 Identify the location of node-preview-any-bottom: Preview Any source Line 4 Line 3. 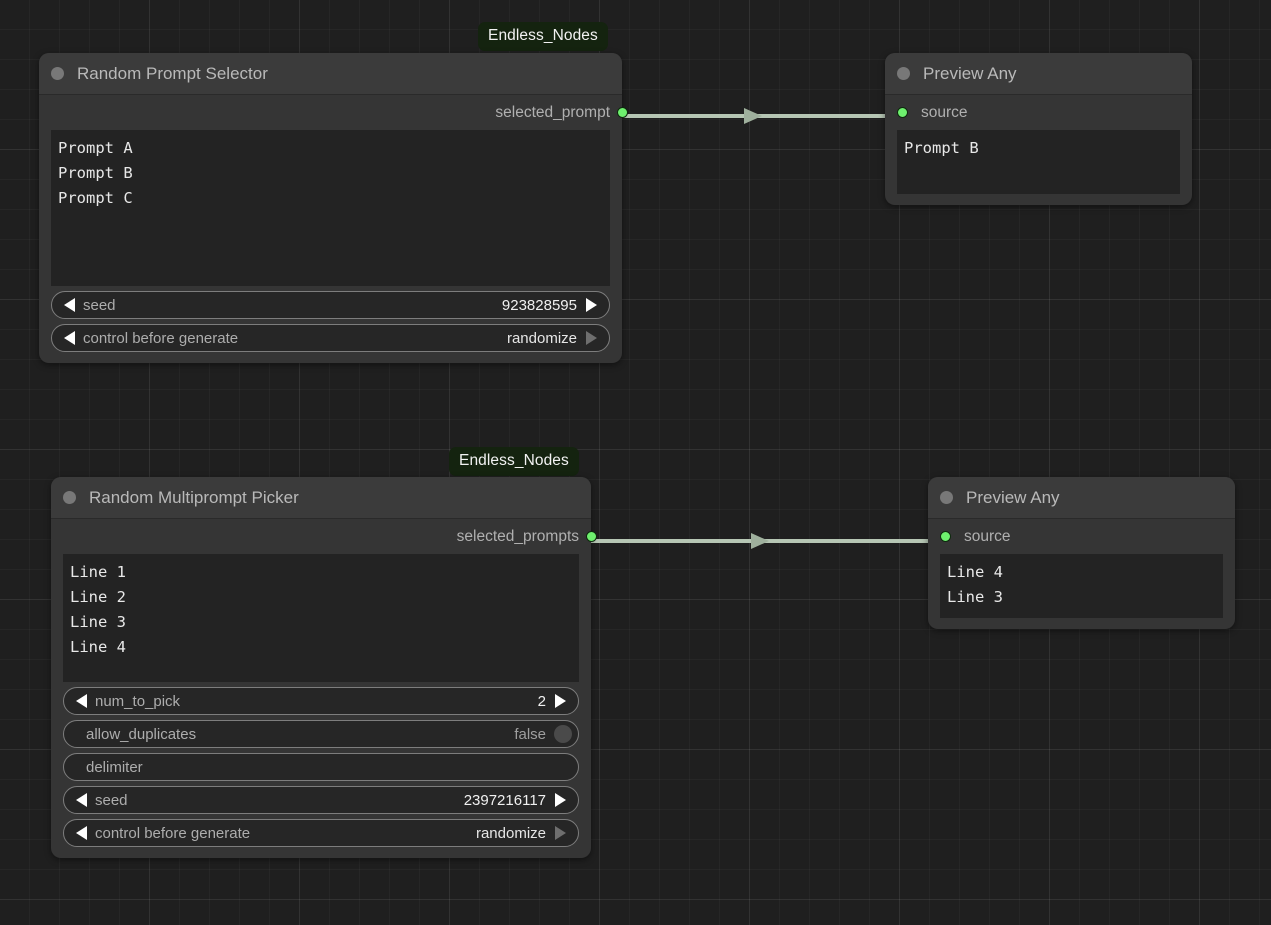
(1081, 553).